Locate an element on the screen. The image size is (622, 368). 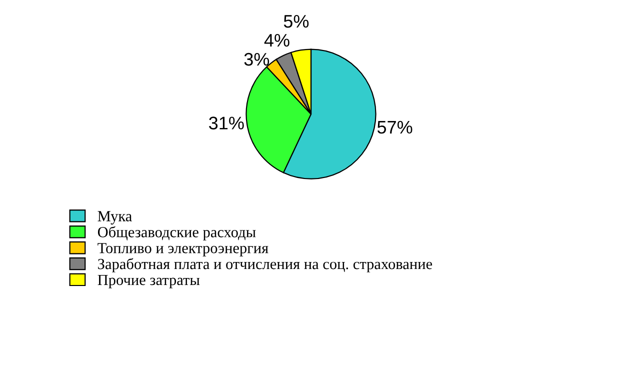
data-label: 57% is located at coordinates (394, 127).